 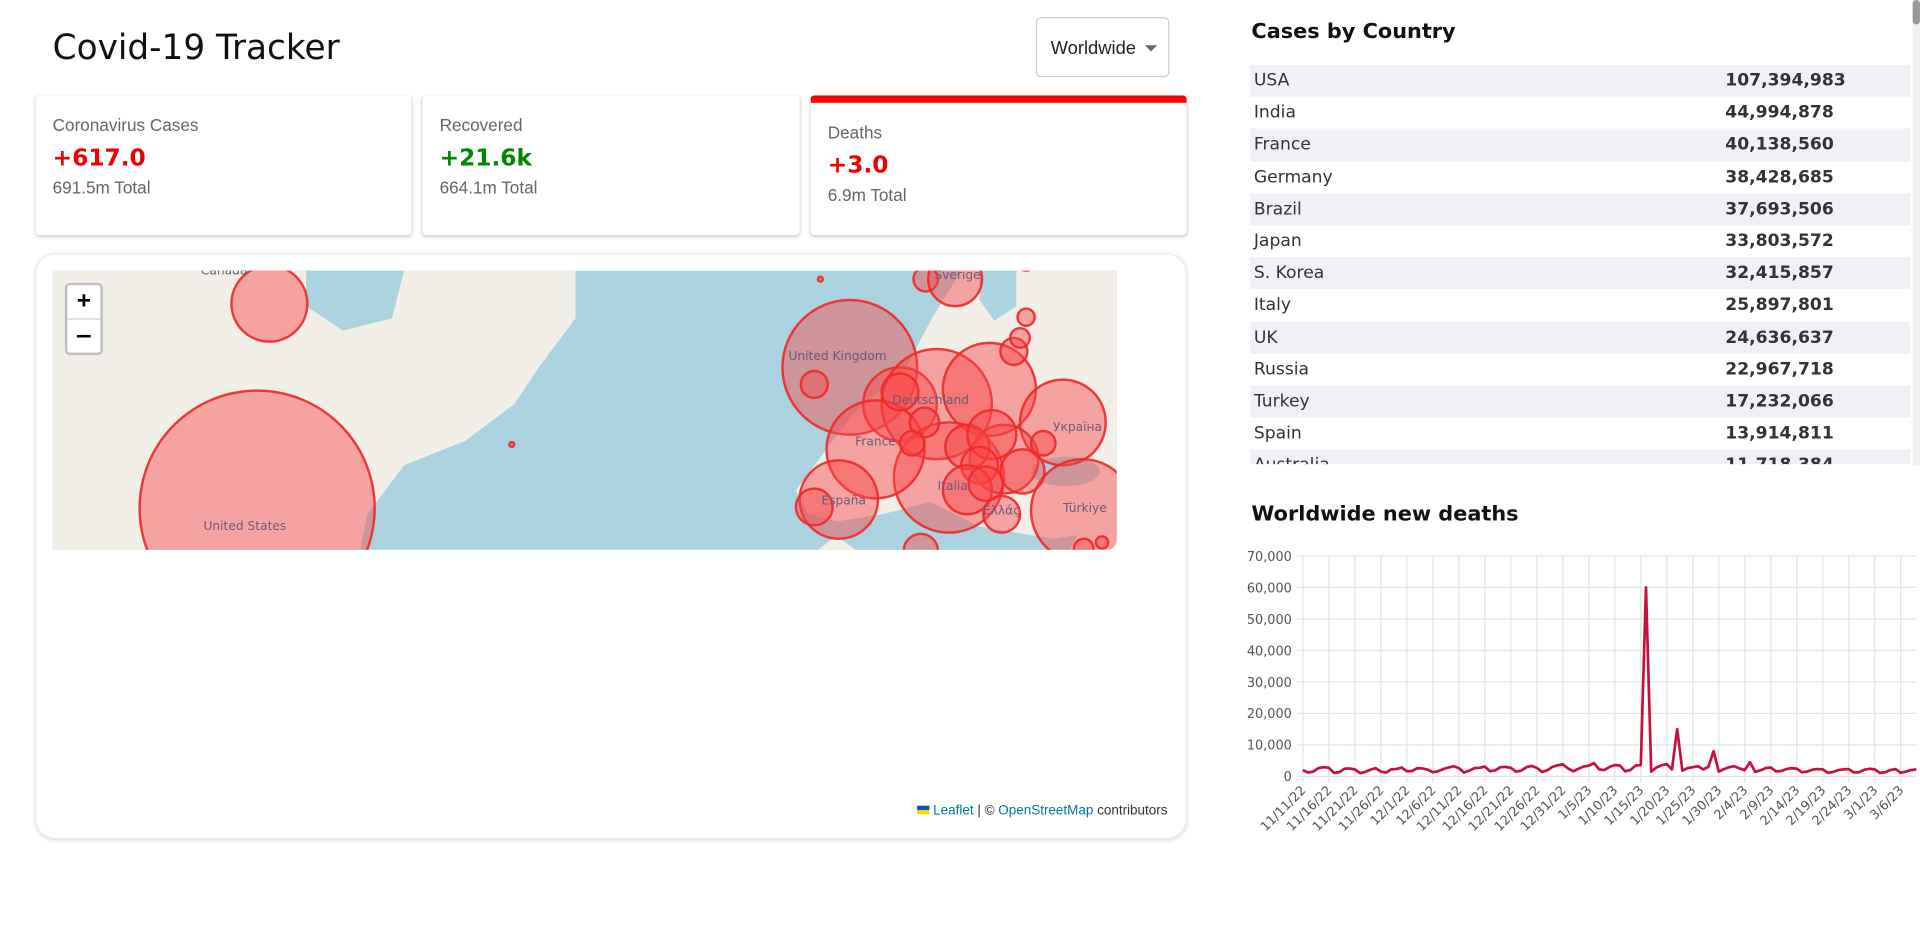 I want to click on attribution: Leaflet | © OpenStreetMap contributors, so click(x=1041, y=811).